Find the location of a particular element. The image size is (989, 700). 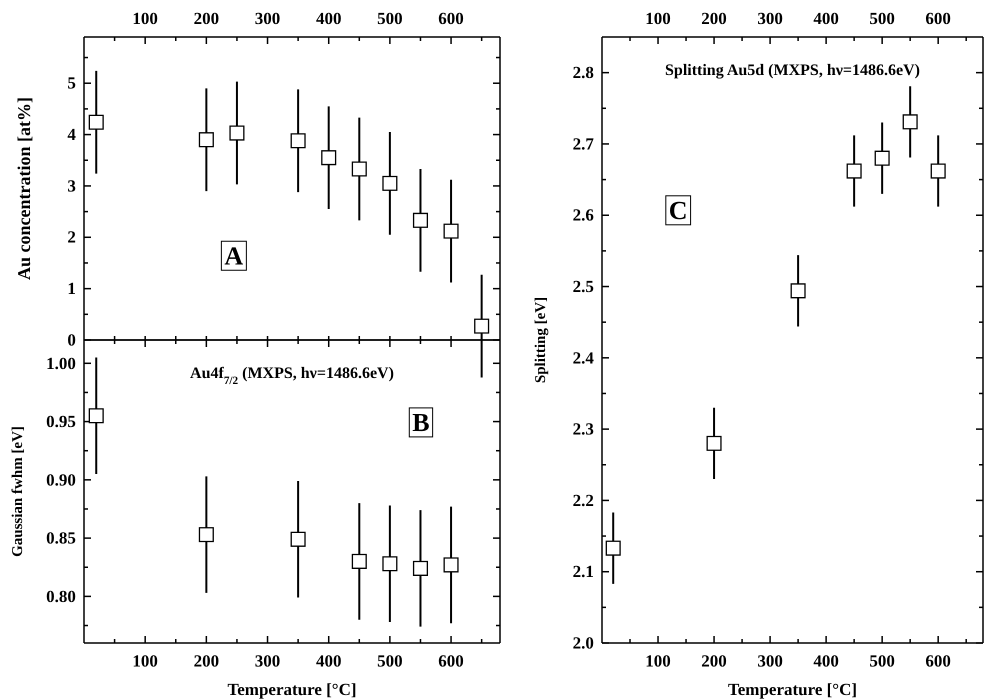

y-tick-label: 2.7 is located at coordinates (583, 144).